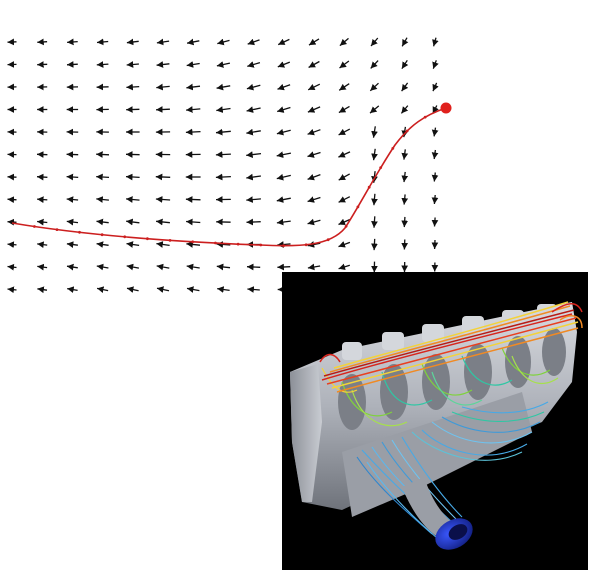 This screenshot has width=606, height=583. Describe the element at coordinates (446, 108) in the screenshot. I see `trajectory-start-marker` at that location.